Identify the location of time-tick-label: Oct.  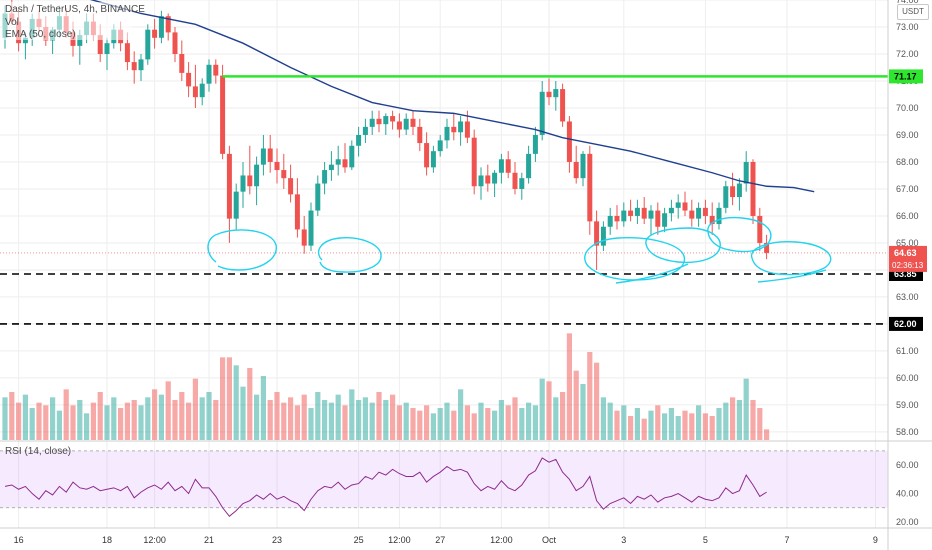
(549, 540).